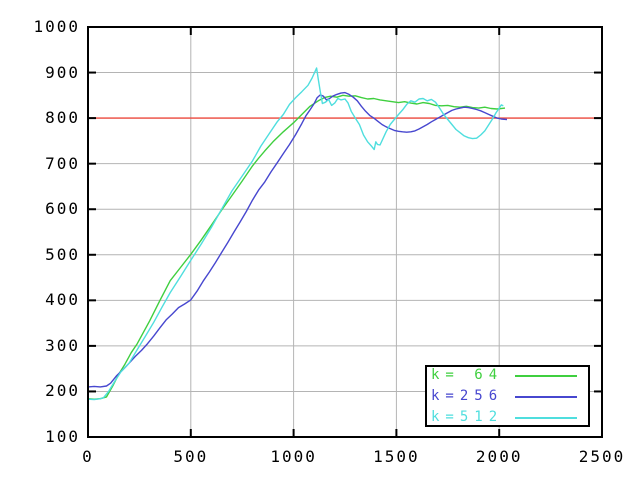  Describe the element at coordinates (62, 72) in the screenshot. I see `y-axis-label-900: 900` at that location.